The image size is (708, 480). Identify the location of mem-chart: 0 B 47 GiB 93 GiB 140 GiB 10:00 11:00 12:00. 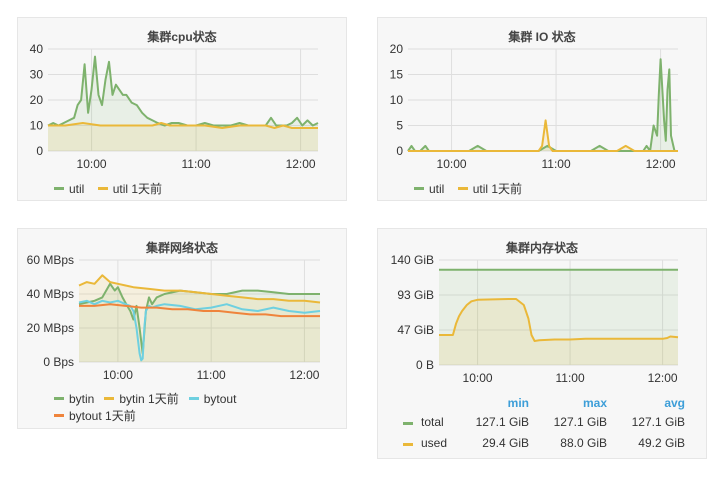
(535, 319).